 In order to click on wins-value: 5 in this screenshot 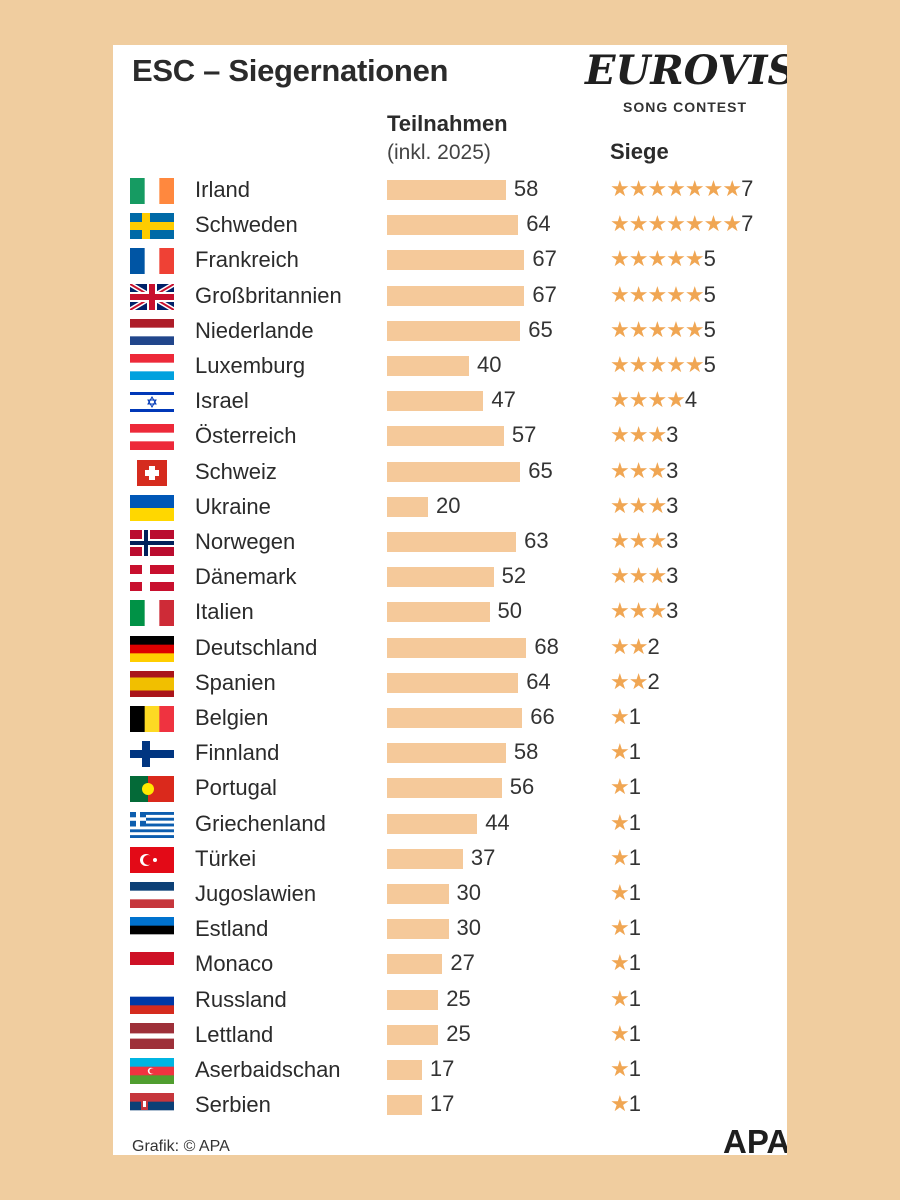, I will do `click(709, 259)`.